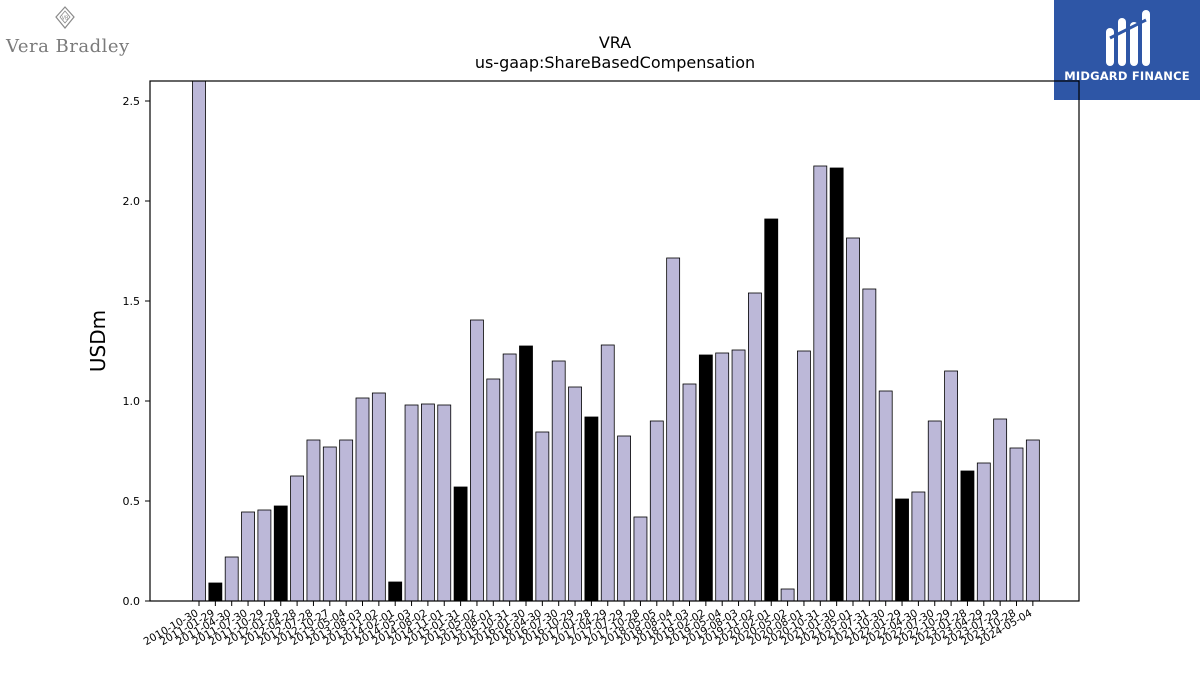  I want to click on y-axis-label: USDm, so click(98, 341).